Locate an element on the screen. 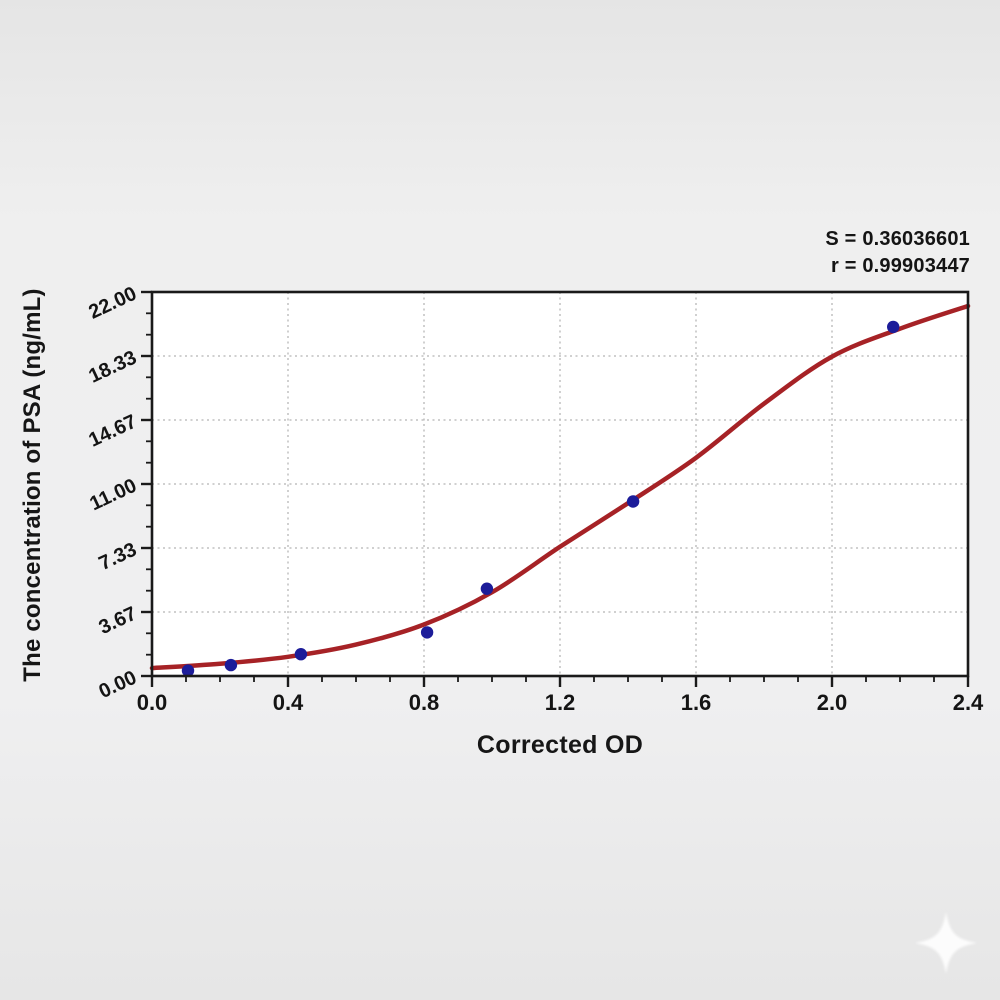  y-tick-label: 14.67 is located at coordinates (112, 431).